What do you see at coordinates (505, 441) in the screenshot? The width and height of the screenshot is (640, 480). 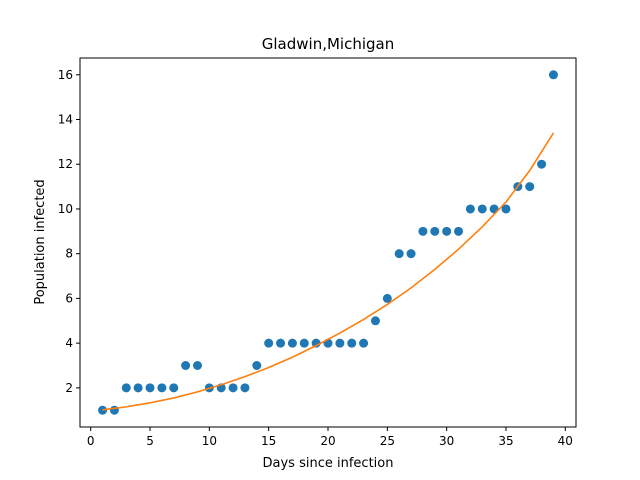 I see `x-tick-label: 35` at bounding box center [505, 441].